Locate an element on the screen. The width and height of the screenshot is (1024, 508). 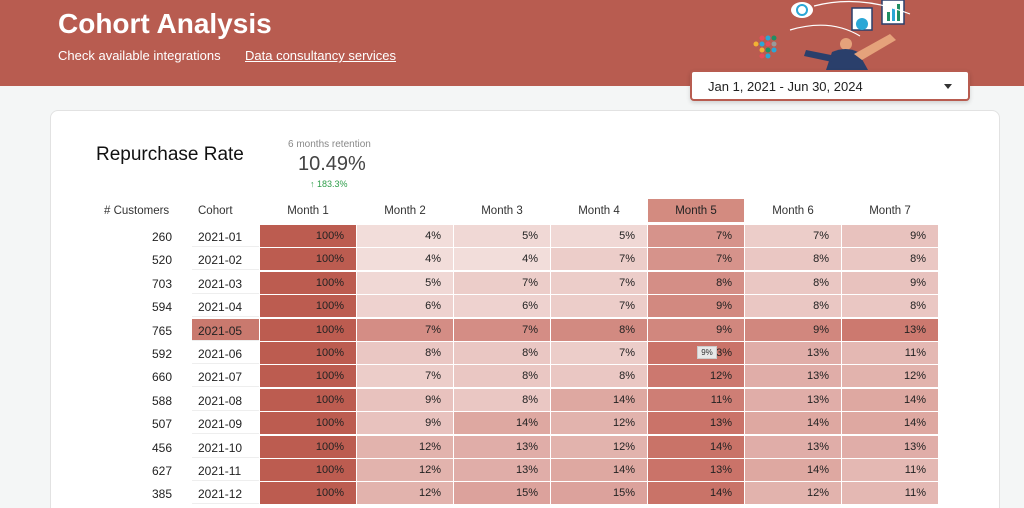
cohort-label: 2021-06 is located at coordinates (225, 353).